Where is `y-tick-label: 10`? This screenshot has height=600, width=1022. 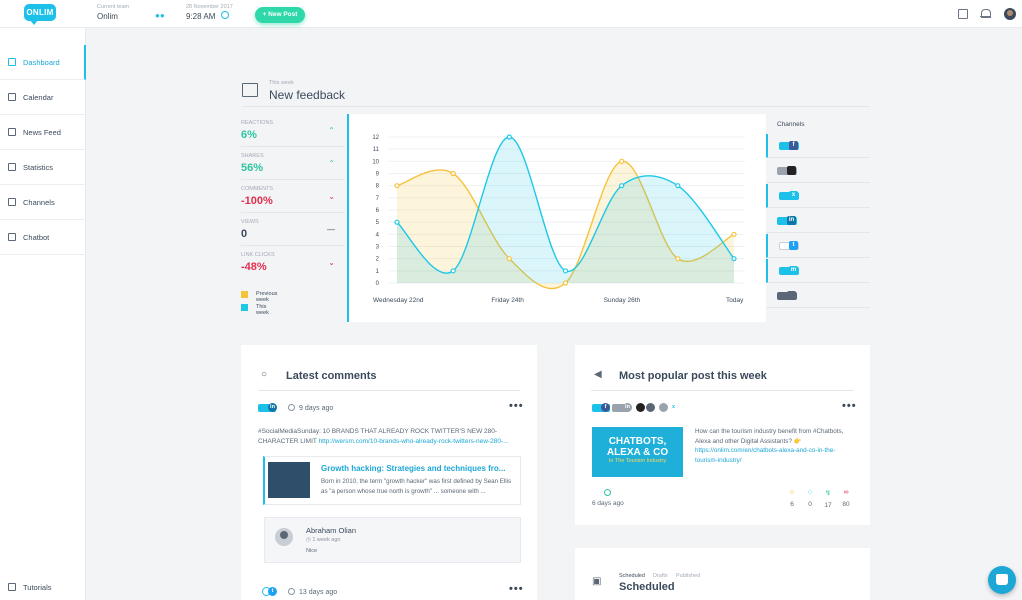 y-tick-label: 10 is located at coordinates (375, 162).